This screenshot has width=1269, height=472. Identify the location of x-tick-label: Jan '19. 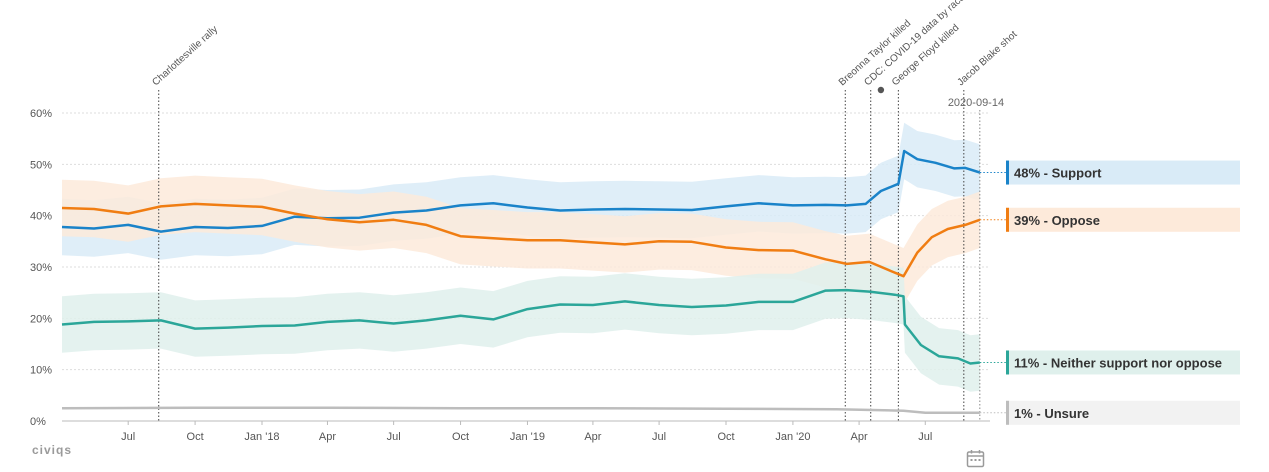
(527, 437).